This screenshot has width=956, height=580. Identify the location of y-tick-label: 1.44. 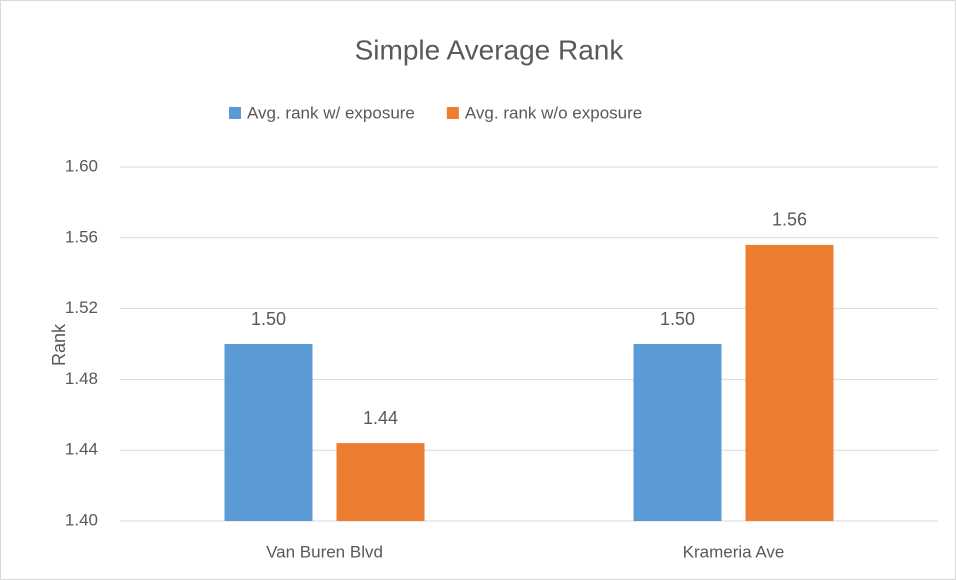
(81, 449).